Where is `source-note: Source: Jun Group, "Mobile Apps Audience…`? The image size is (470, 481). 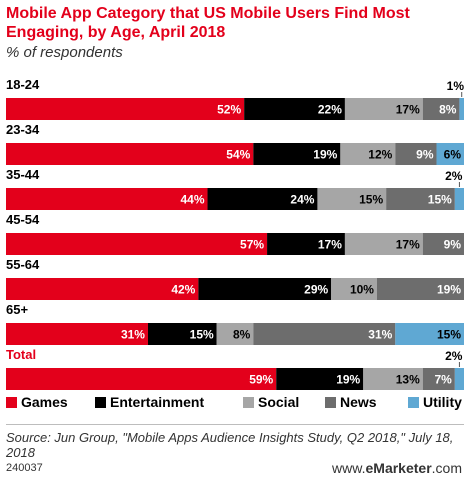 source-note: Source: Jun Group, "Mobile Apps Audience… is located at coordinates (230, 445).